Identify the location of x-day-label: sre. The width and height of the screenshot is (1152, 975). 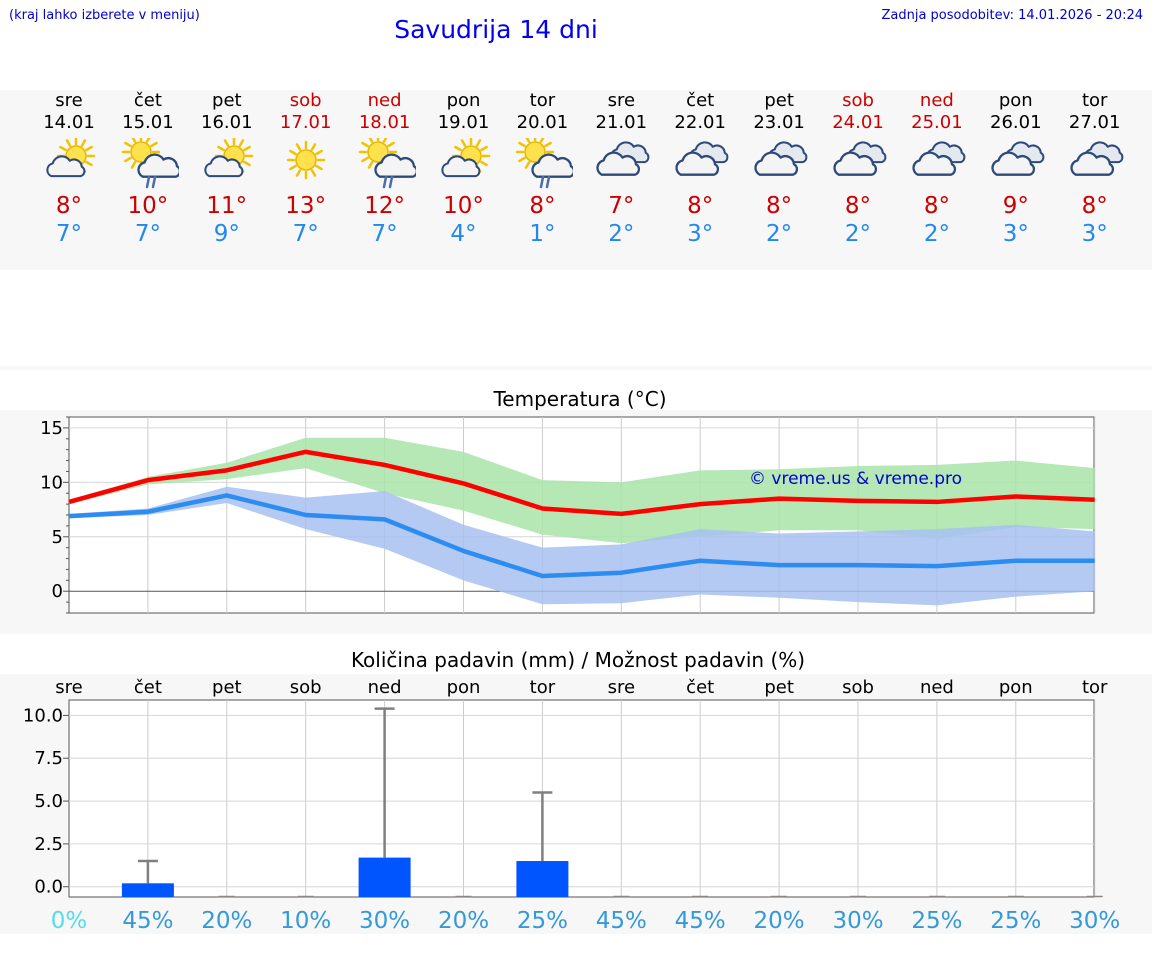
(68, 687).